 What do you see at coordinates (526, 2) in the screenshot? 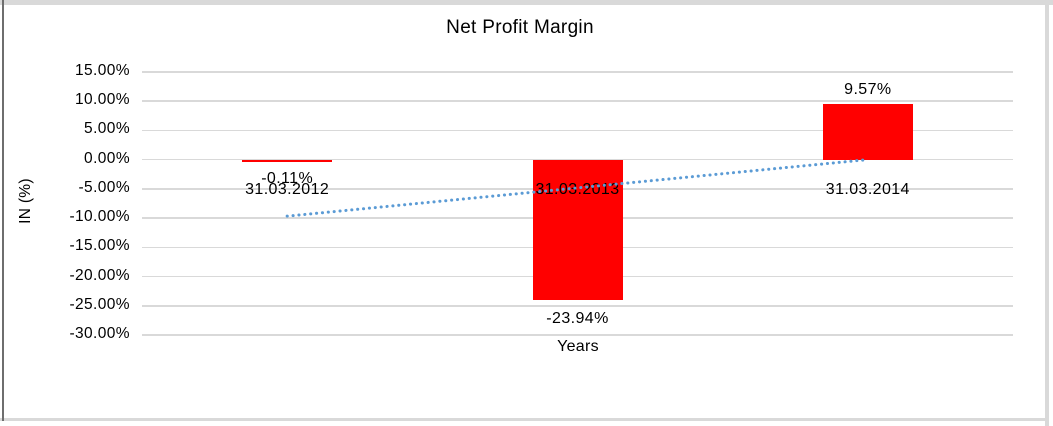
I see `window-border-top` at bounding box center [526, 2].